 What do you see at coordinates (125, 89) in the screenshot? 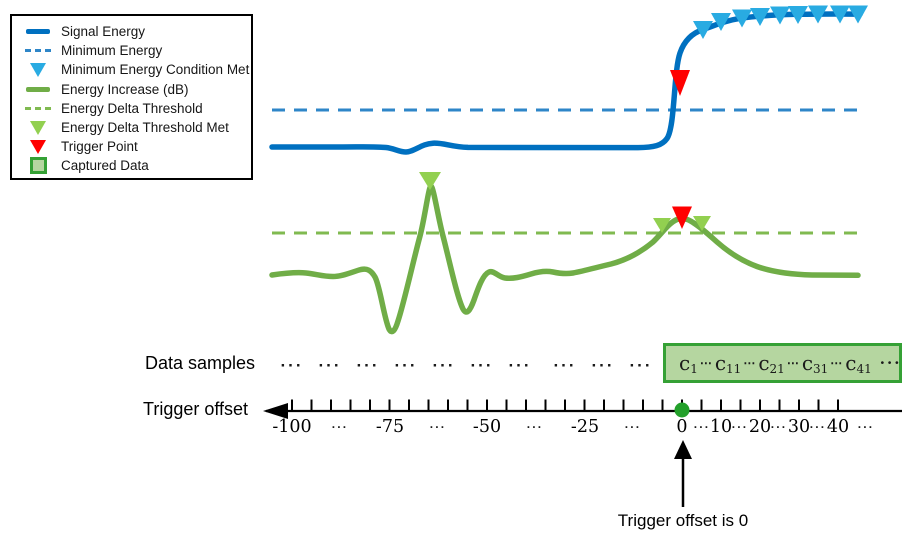
I see `legend-label: Energy Increase (dB)` at bounding box center [125, 89].